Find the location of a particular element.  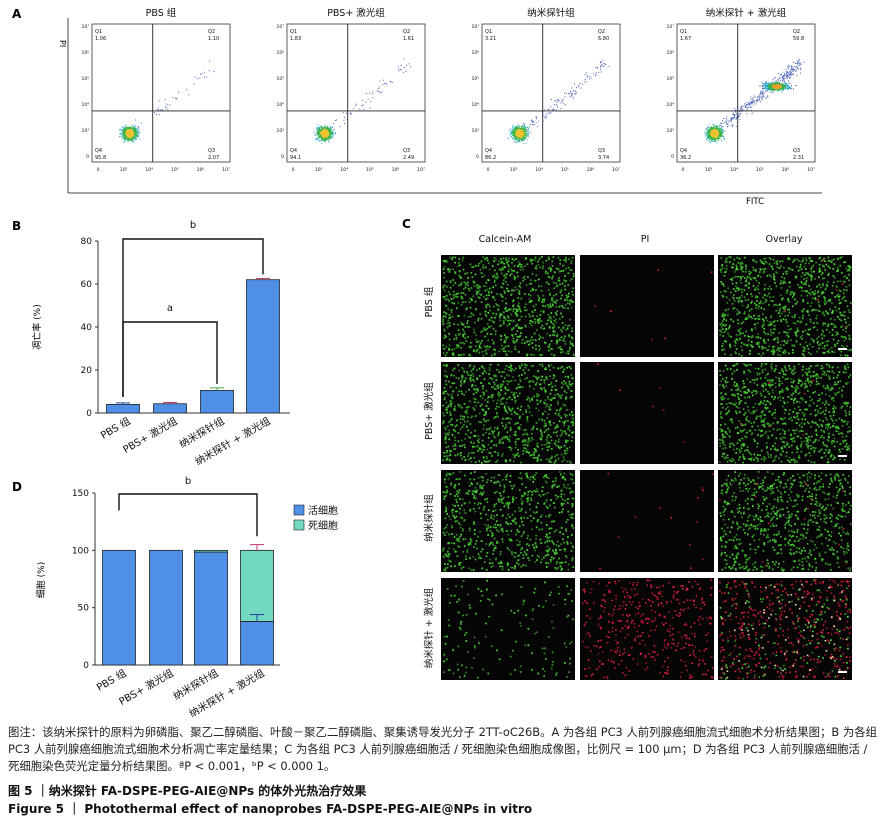

flow-plot-title: 纳米探针 + 激光组 is located at coordinates (746, 13).